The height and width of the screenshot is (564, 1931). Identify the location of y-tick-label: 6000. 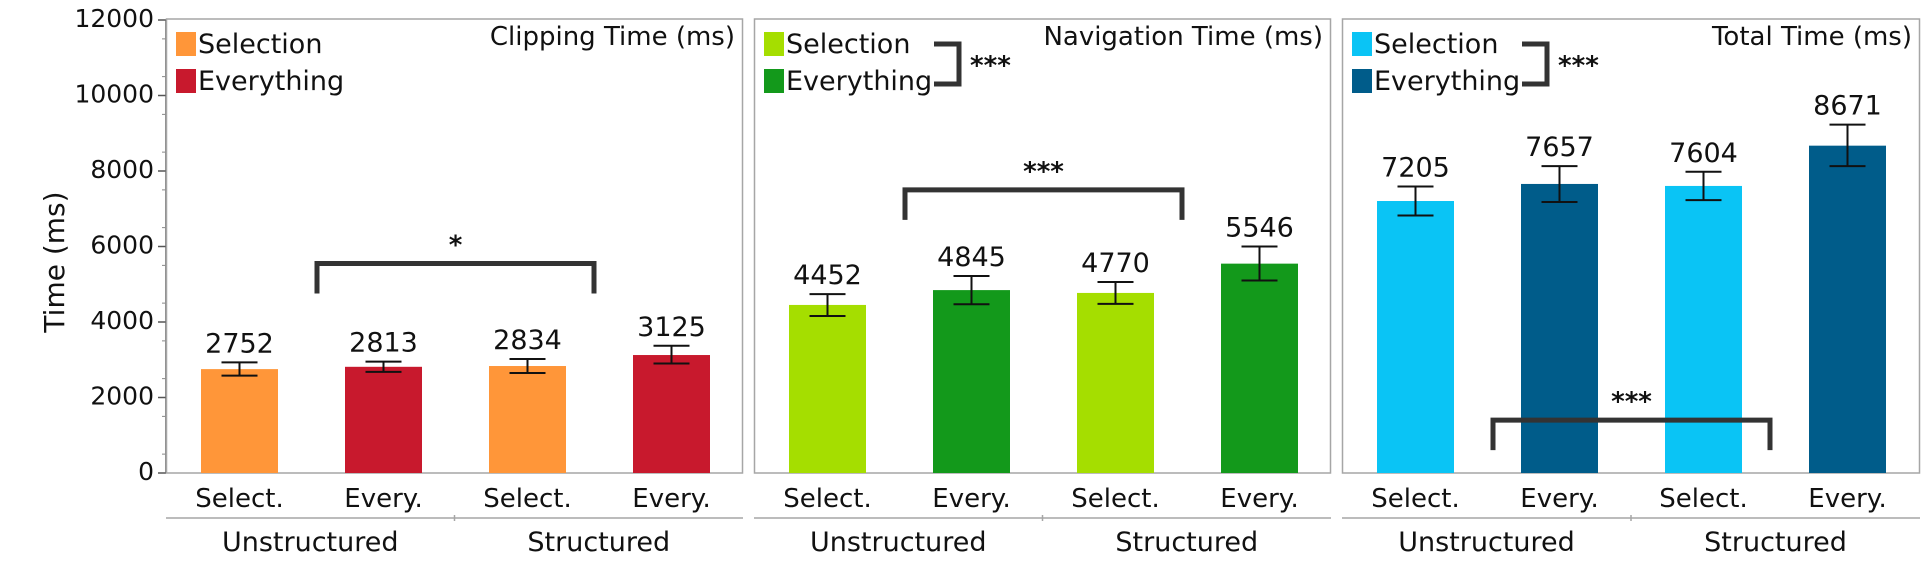
(122, 245).